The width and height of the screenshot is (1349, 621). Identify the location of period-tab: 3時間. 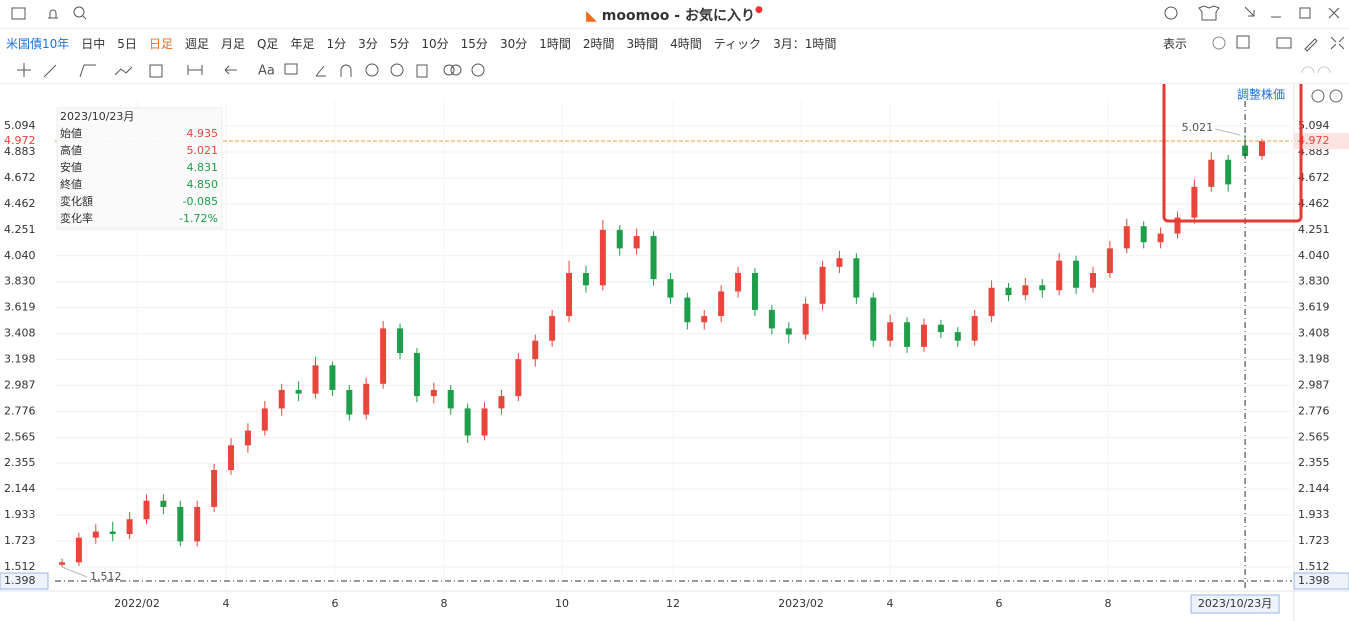
(642, 43).